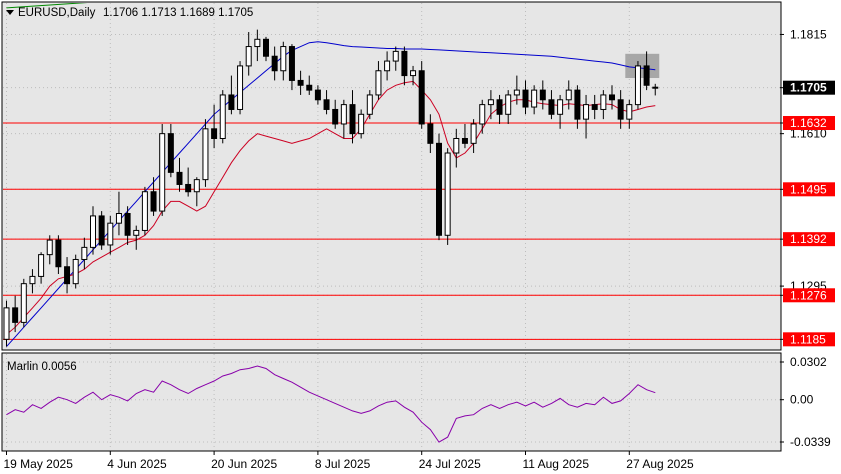 The width and height of the screenshot is (841, 474). What do you see at coordinates (808, 239) in the screenshot?
I see `level-label: 1.1392` at bounding box center [808, 239].